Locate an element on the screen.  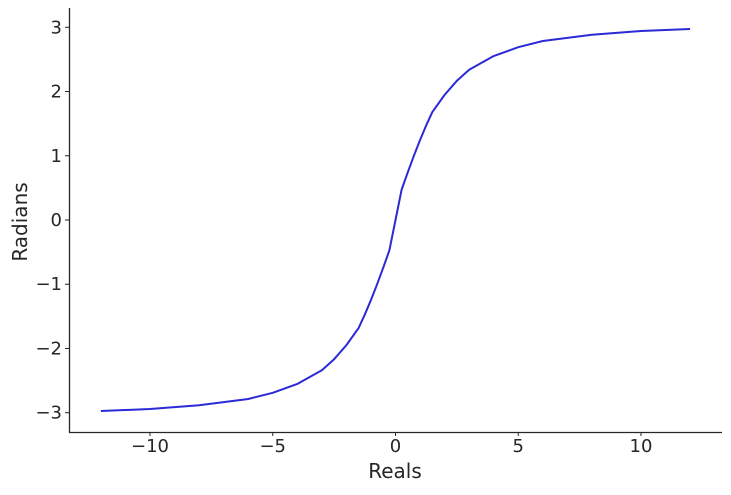
x-tick-label: 5 is located at coordinates (518, 446).